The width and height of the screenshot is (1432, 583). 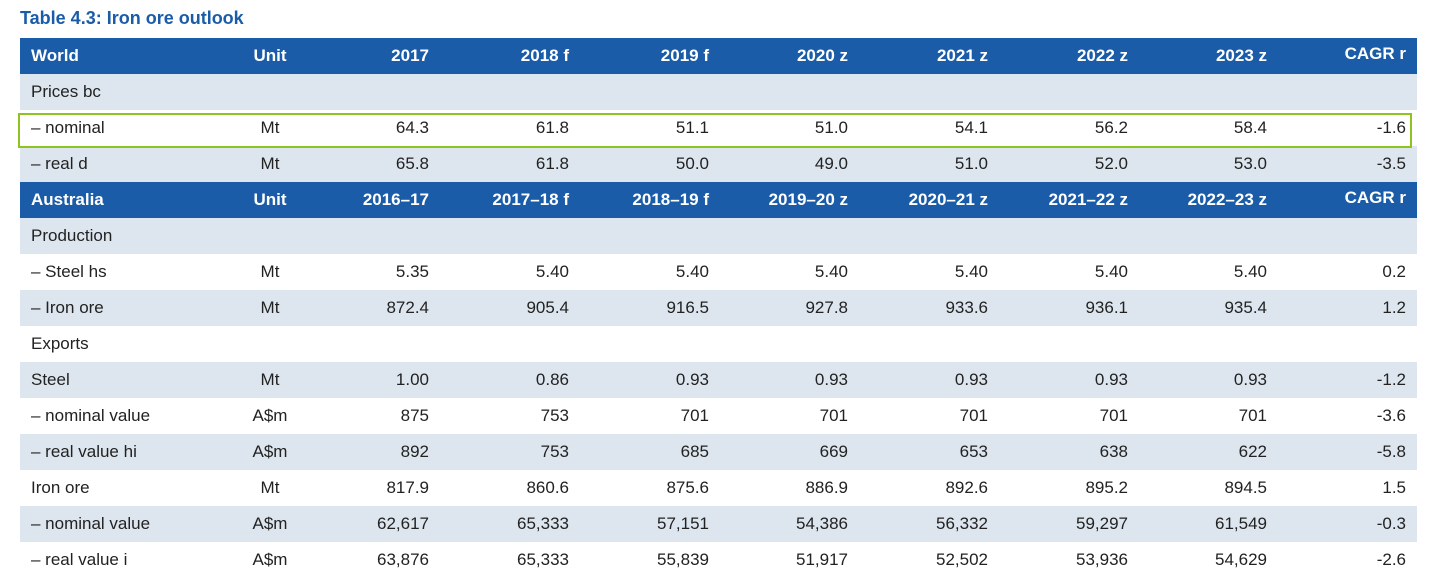 What do you see at coordinates (552, 379) in the screenshot?
I see `value-cell: 0.86` at bounding box center [552, 379].